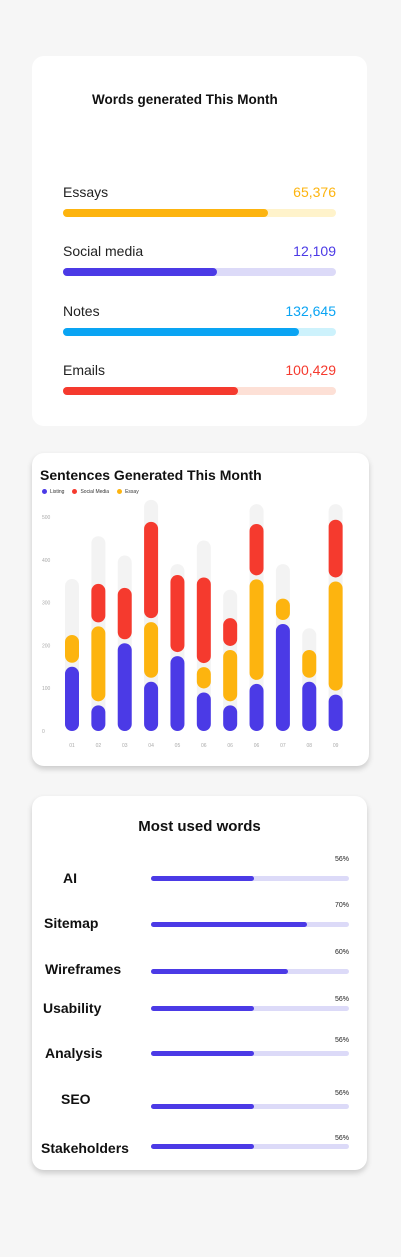  I want to click on x-tick-label: 07, so click(283, 746).